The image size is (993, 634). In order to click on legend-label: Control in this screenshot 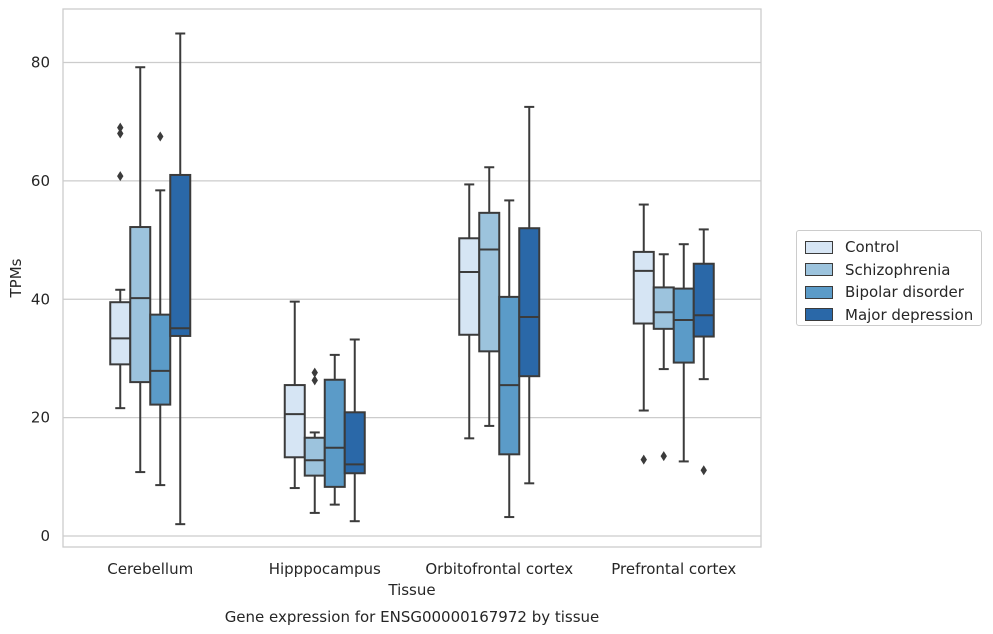, I will do `click(872, 247)`.